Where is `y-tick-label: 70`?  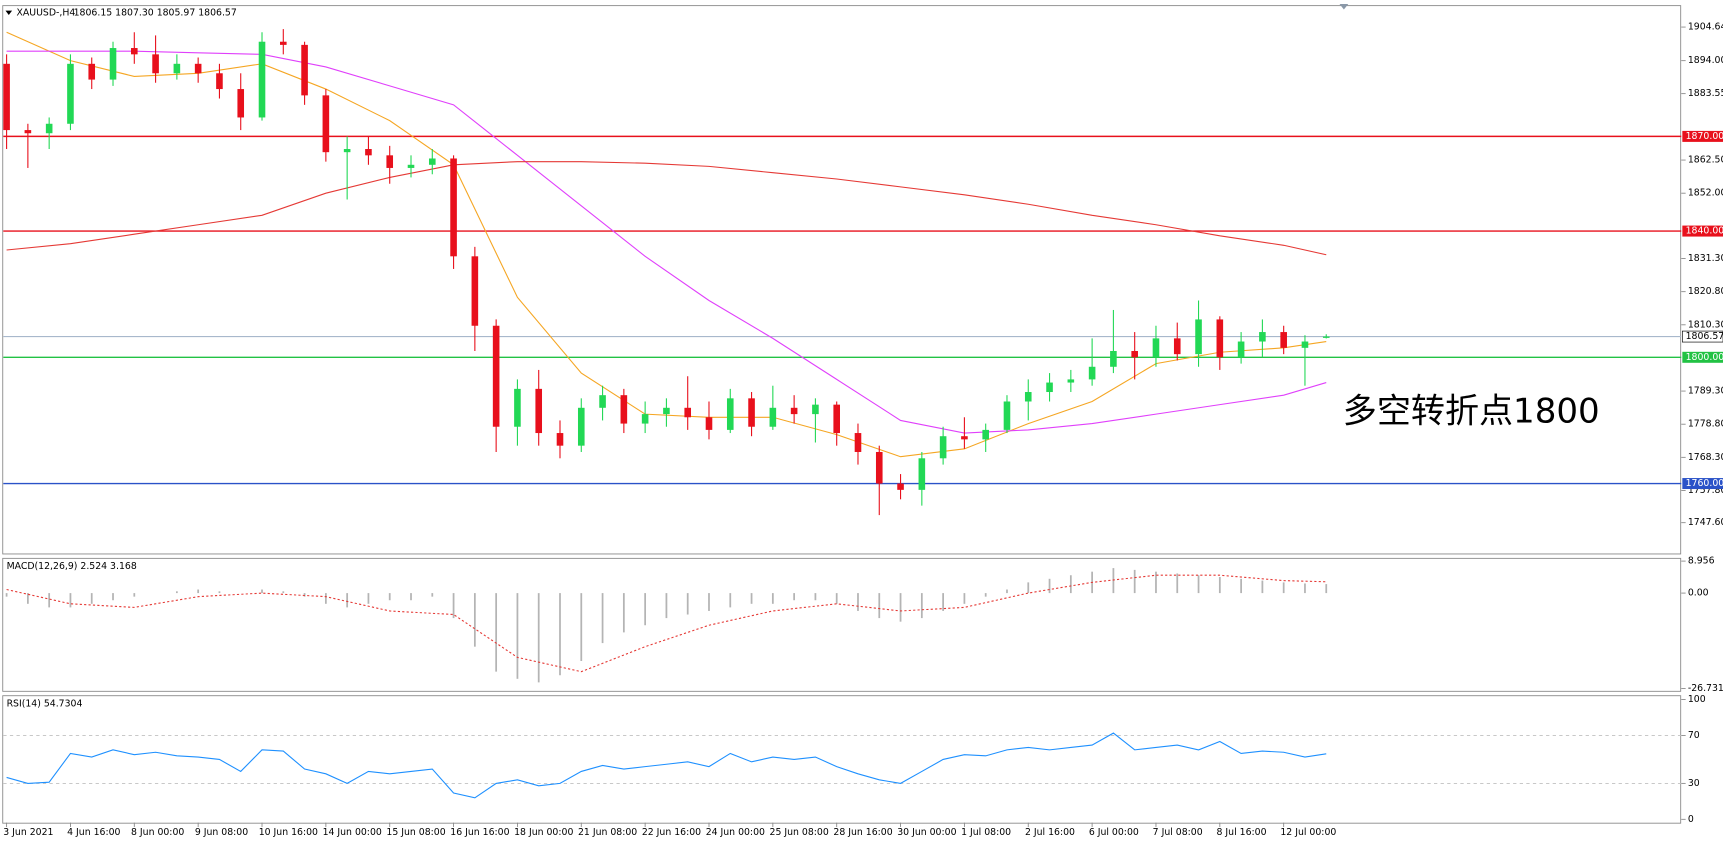
y-tick-label: 70 is located at coordinates (1694, 735).